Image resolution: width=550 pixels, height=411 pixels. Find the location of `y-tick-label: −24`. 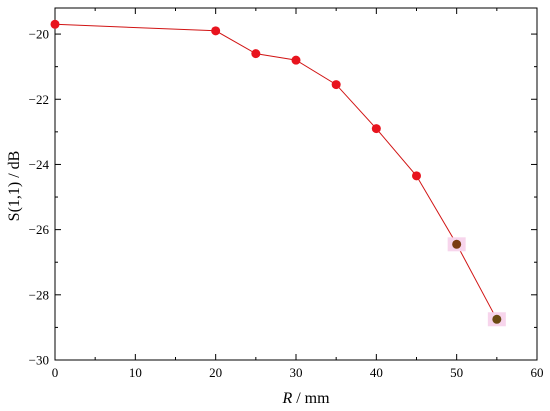

y-tick-label: −24 is located at coordinates (39, 164).